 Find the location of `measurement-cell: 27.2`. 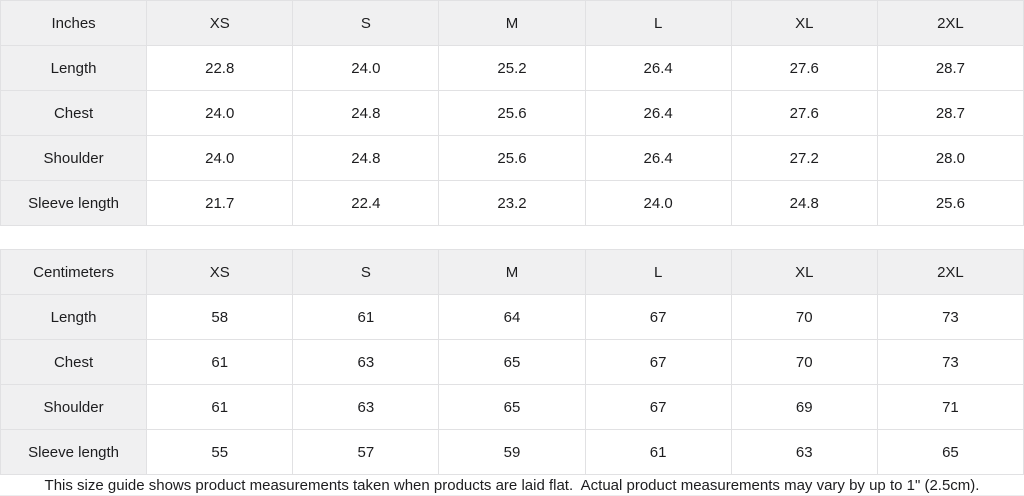

measurement-cell: 27.2 is located at coordinates (804, 158).